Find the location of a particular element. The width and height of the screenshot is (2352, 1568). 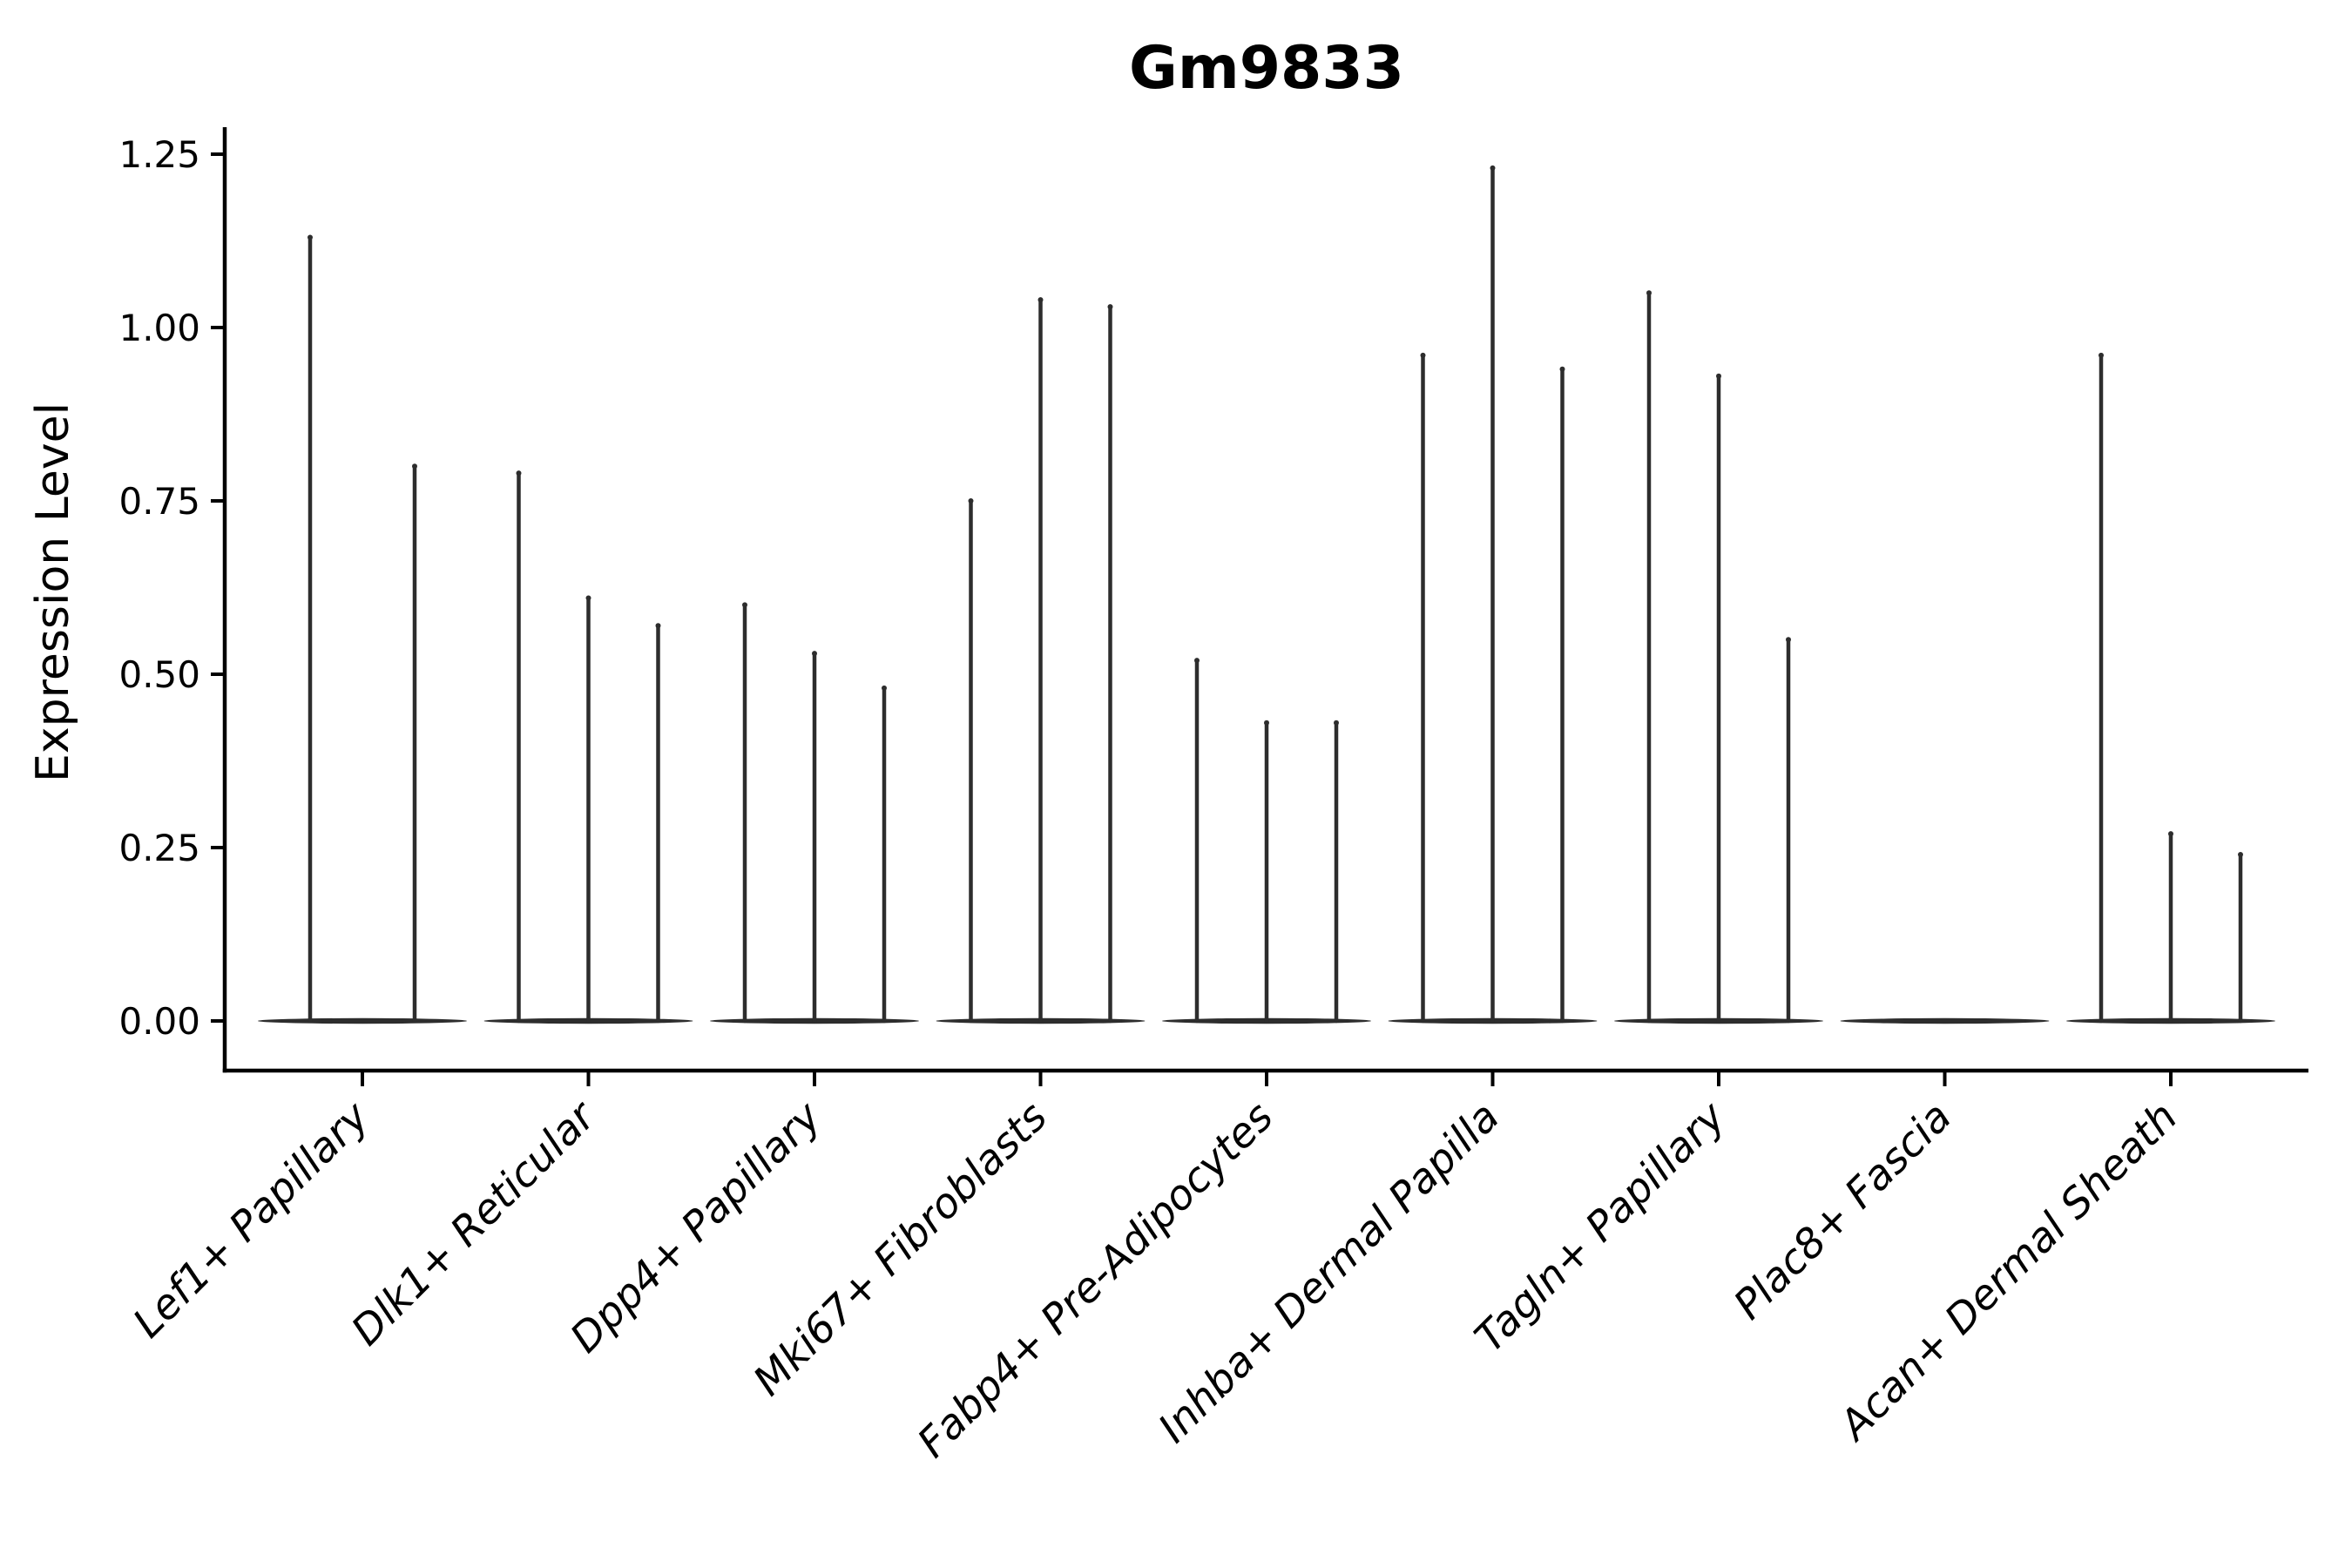

x-tick-label: Tagln+ Papillary is located at coordinates (1601, 1227).